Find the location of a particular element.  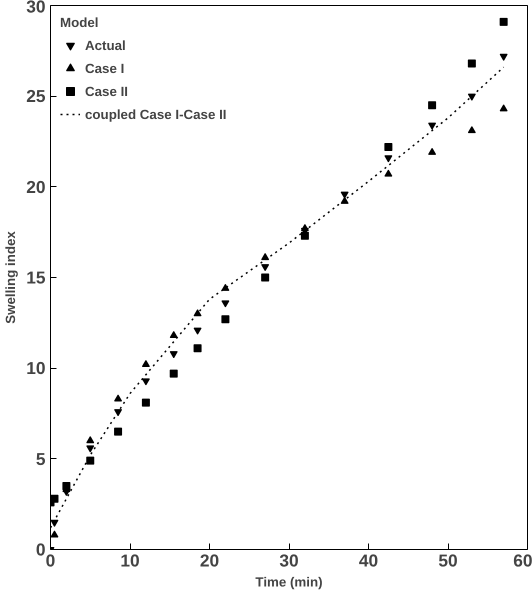

legend-label: Case II is located at coordinates (106, 91).